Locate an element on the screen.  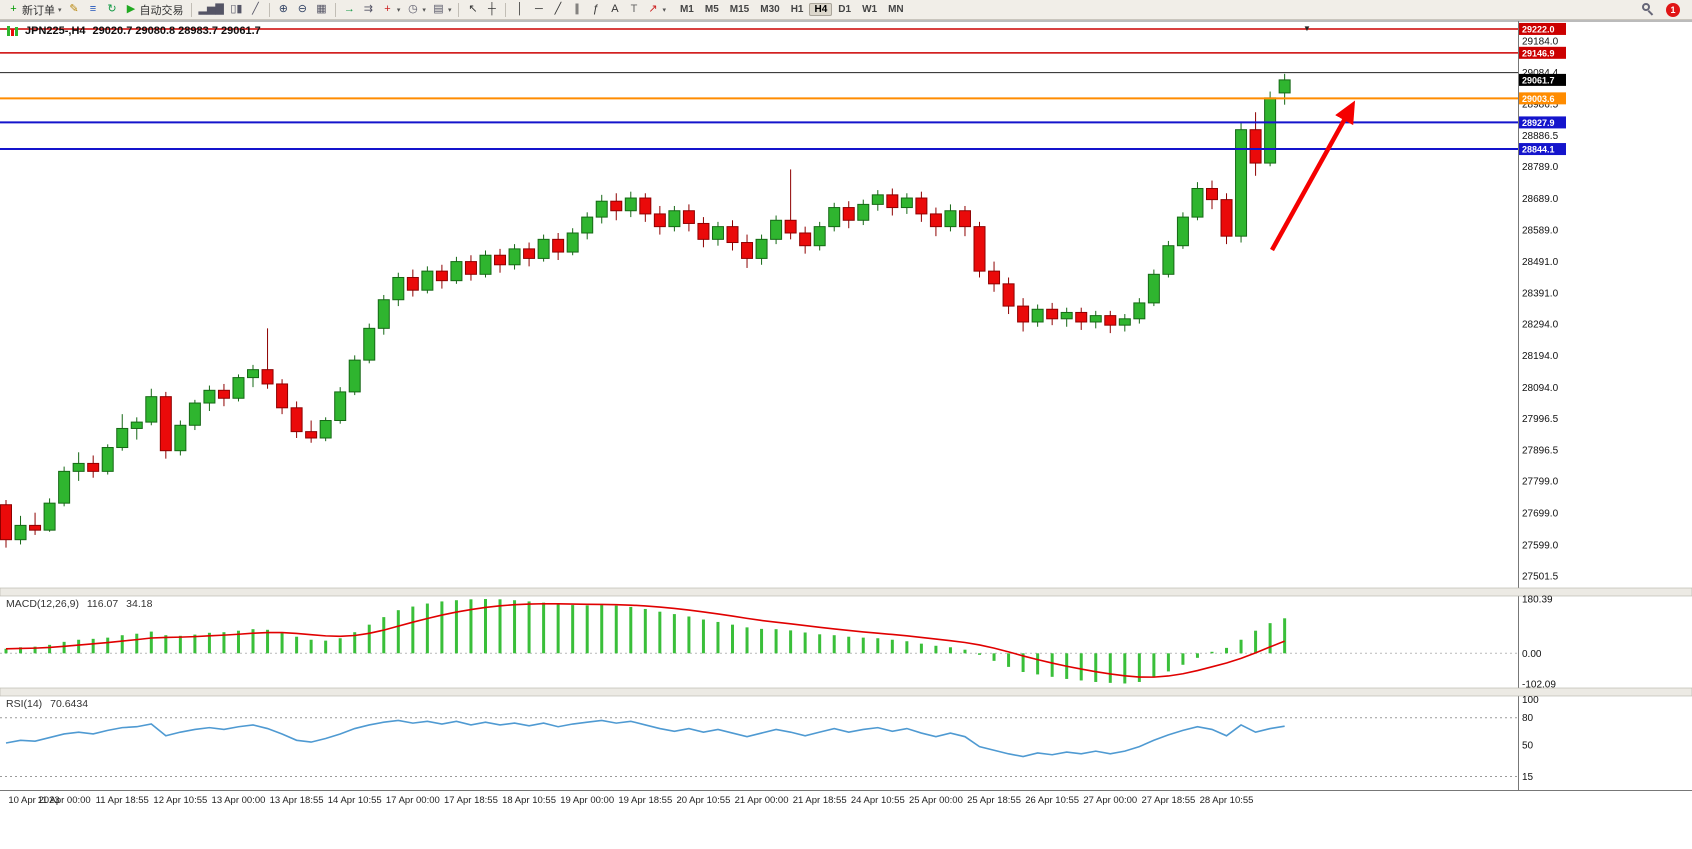
zoom-in-button: ⊕ is located at coordinates (283, 9).